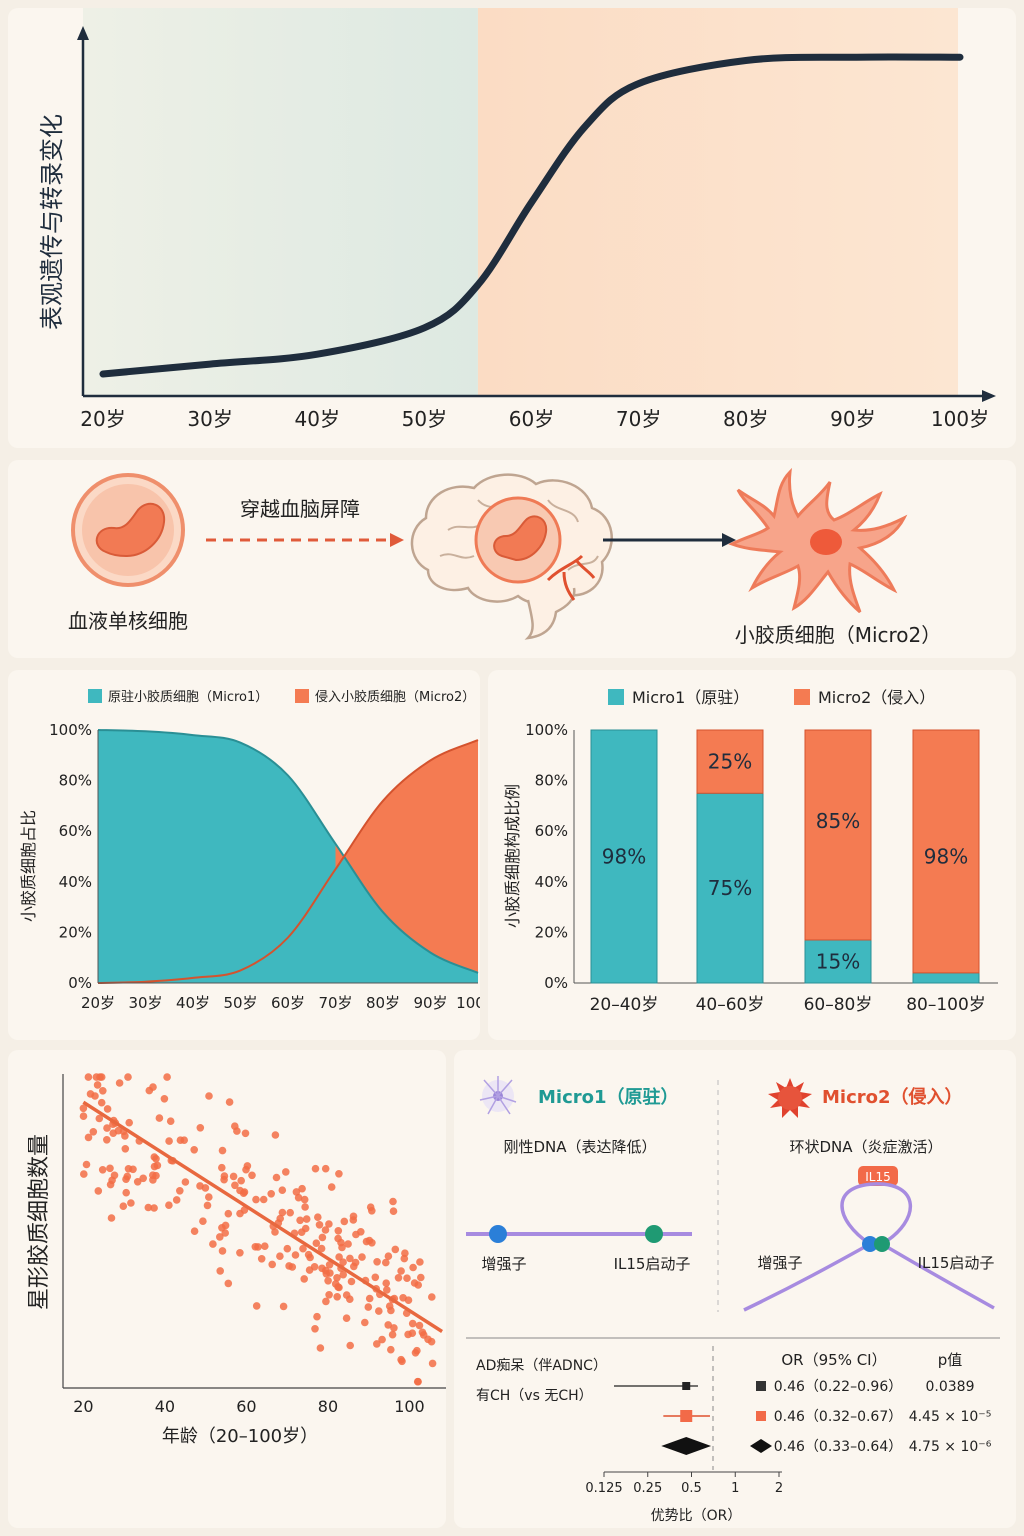  Describe the element at coordinates (546, 730) in the screenshot. I see `y-tick-100: 100%` at that location.